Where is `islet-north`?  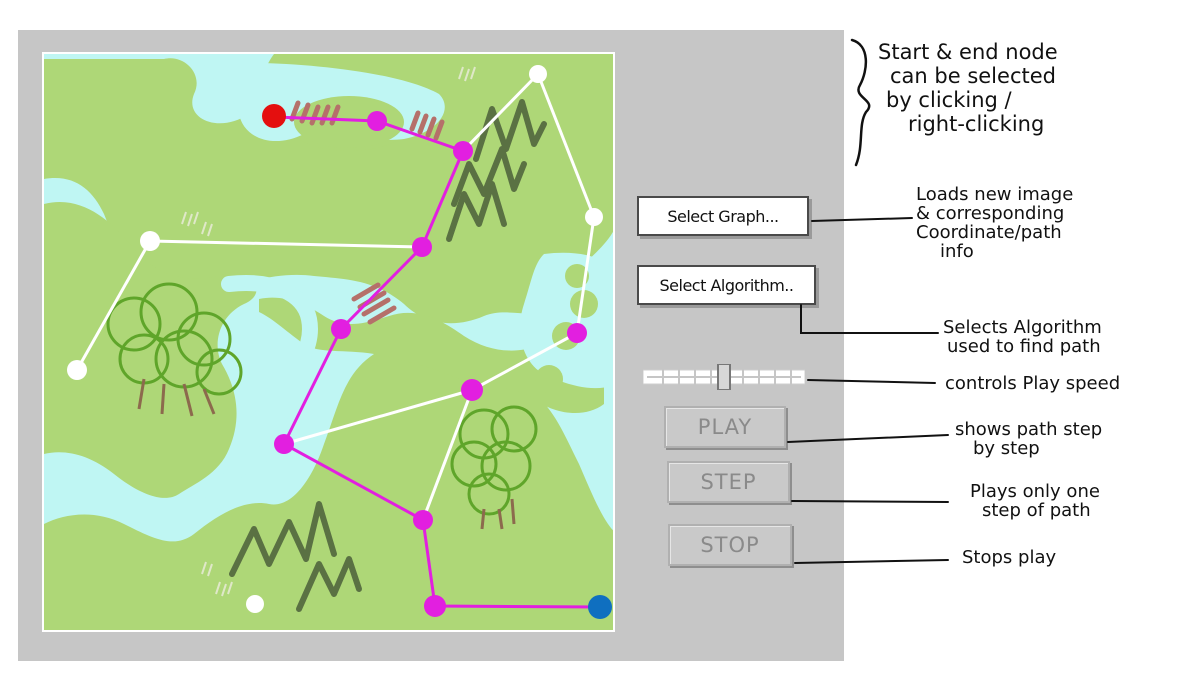 islet-north is located at coordinates (349, 122).